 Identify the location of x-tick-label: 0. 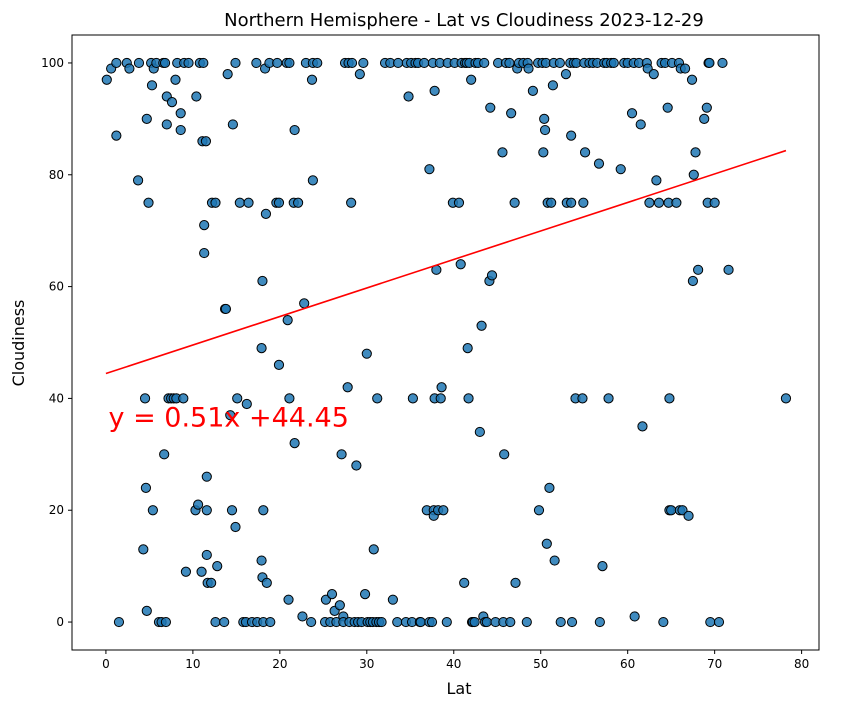
(106, 664).